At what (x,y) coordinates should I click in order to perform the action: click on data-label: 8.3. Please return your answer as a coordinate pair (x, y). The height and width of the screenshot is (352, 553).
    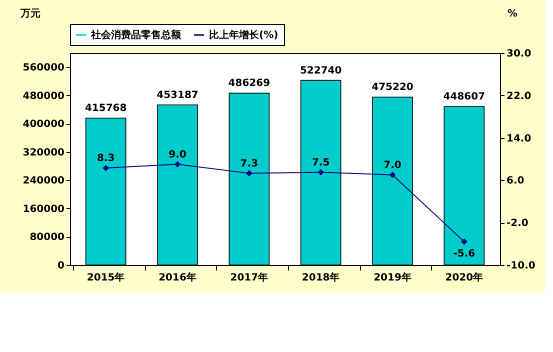
    Looking at the image, I should click on (105, 158).